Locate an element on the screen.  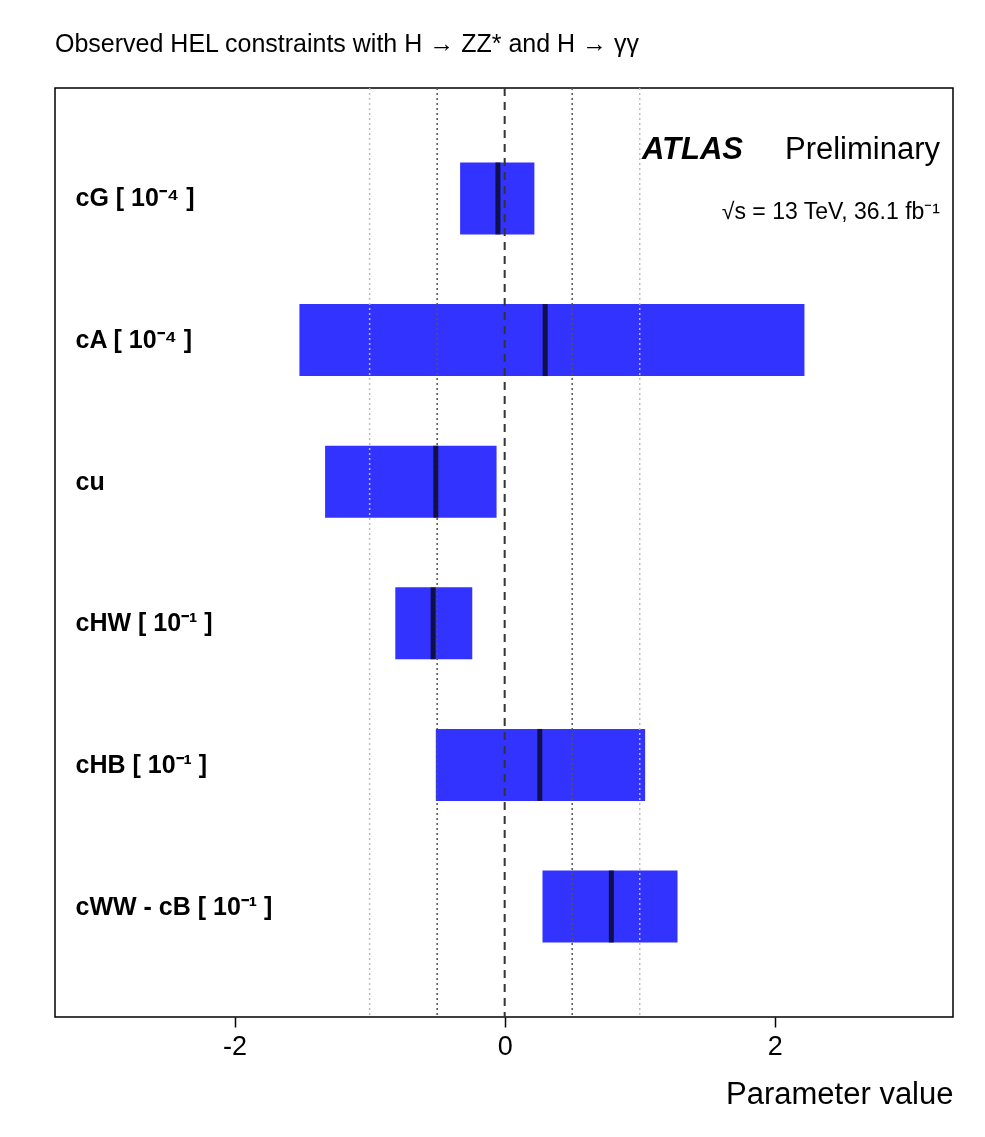
annotation: ATLAS is located at coordinates (692, 148).